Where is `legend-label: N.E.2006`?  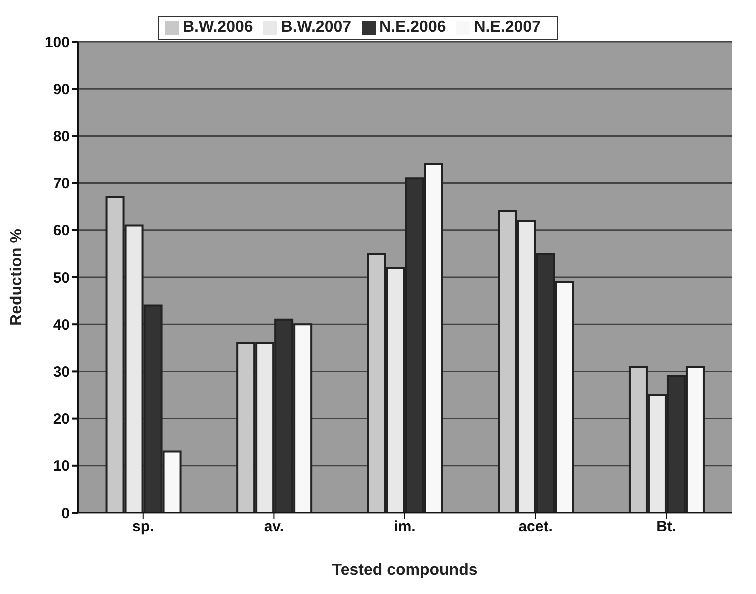
legend-label: N.E.2006 is located at coordinates (413, 27).